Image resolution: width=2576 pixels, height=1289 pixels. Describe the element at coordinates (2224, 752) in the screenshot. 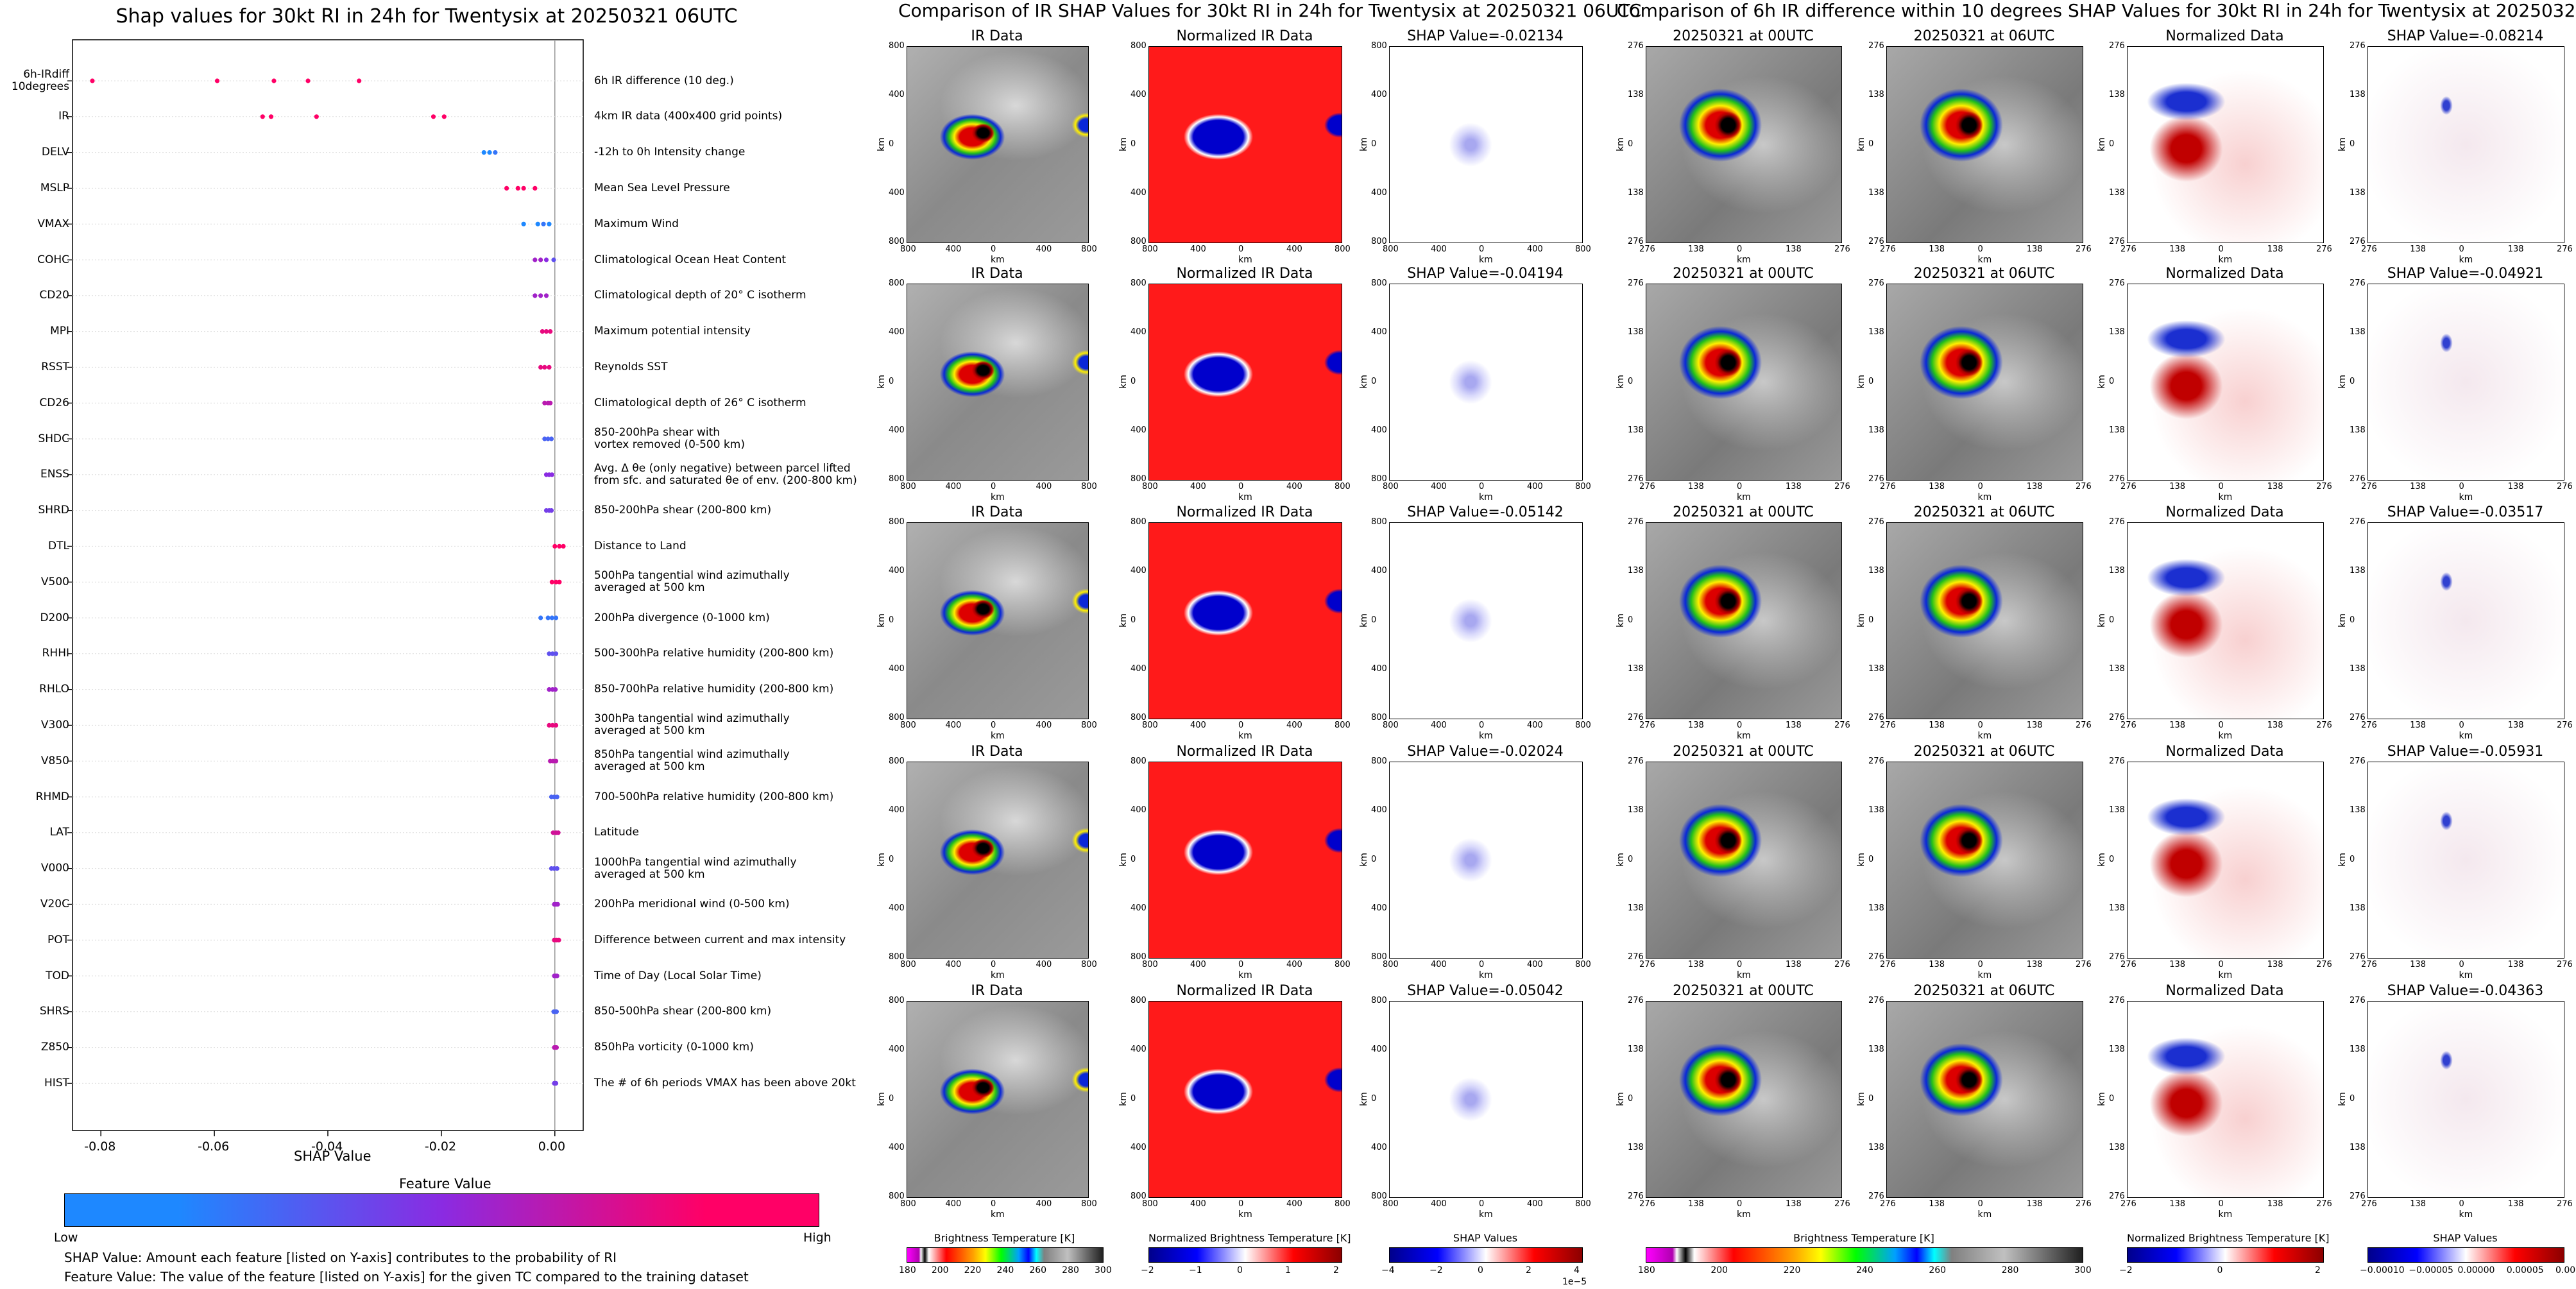

I see `panel-title: Normalized Data` at that location.